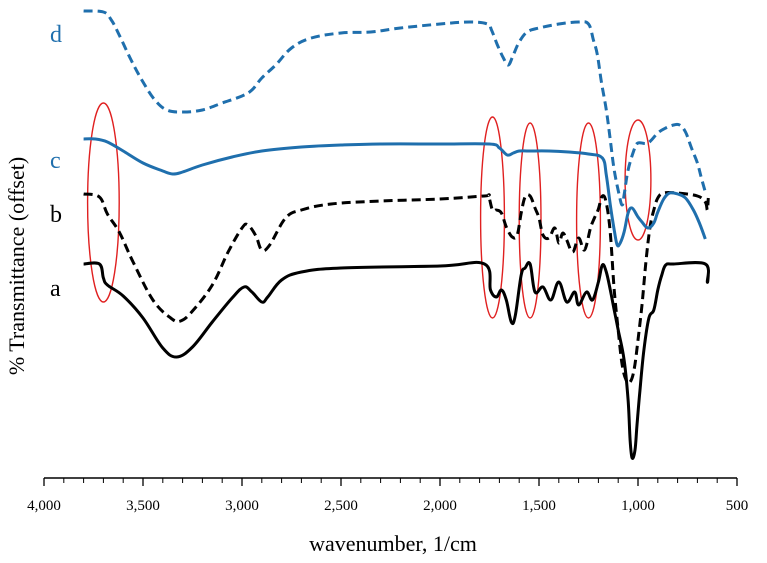 This screenshot has height=563, width=767. I want to click on x-axis-ticks: 4,000 3,500 3,000 2,500 2,000 1,500 1,000 500, so click(387, 496).